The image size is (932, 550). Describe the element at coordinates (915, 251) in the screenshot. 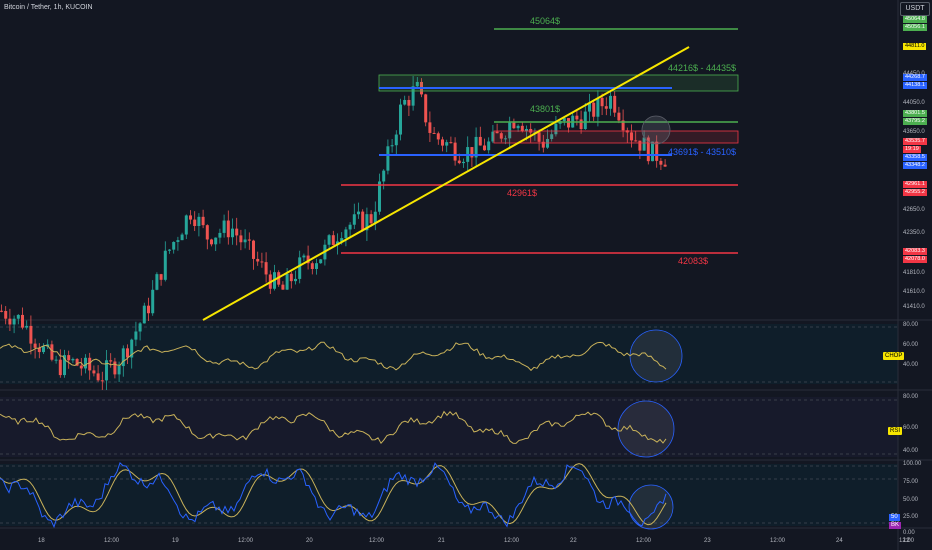

I see `price-tag: 42083.3` at that location.